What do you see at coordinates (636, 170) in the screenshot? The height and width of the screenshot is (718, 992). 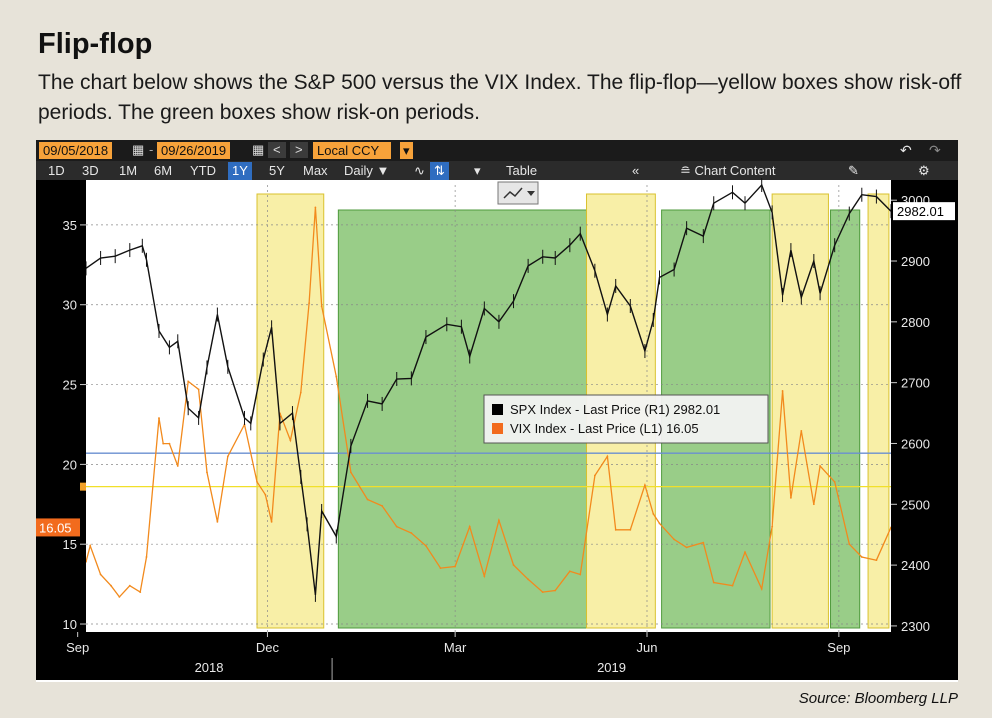 I see `collapse-icon: «` at bounding box center [636, 170].